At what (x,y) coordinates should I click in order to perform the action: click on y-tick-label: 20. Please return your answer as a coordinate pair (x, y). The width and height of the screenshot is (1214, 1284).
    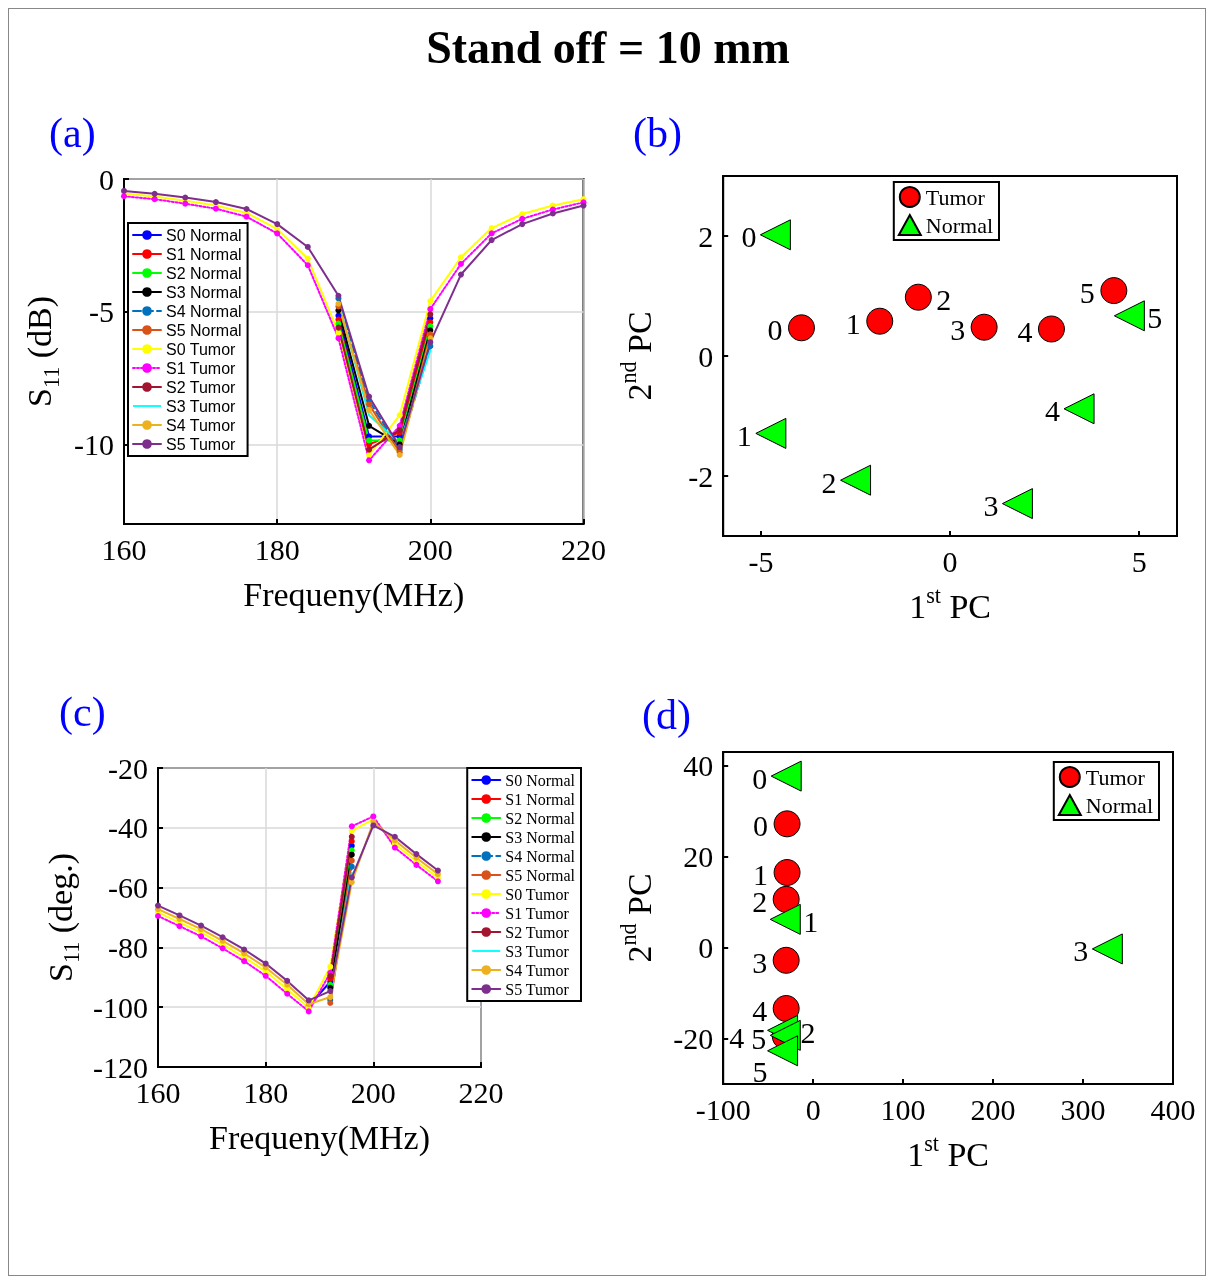
    Looking at the image, I should click on (698, 857).